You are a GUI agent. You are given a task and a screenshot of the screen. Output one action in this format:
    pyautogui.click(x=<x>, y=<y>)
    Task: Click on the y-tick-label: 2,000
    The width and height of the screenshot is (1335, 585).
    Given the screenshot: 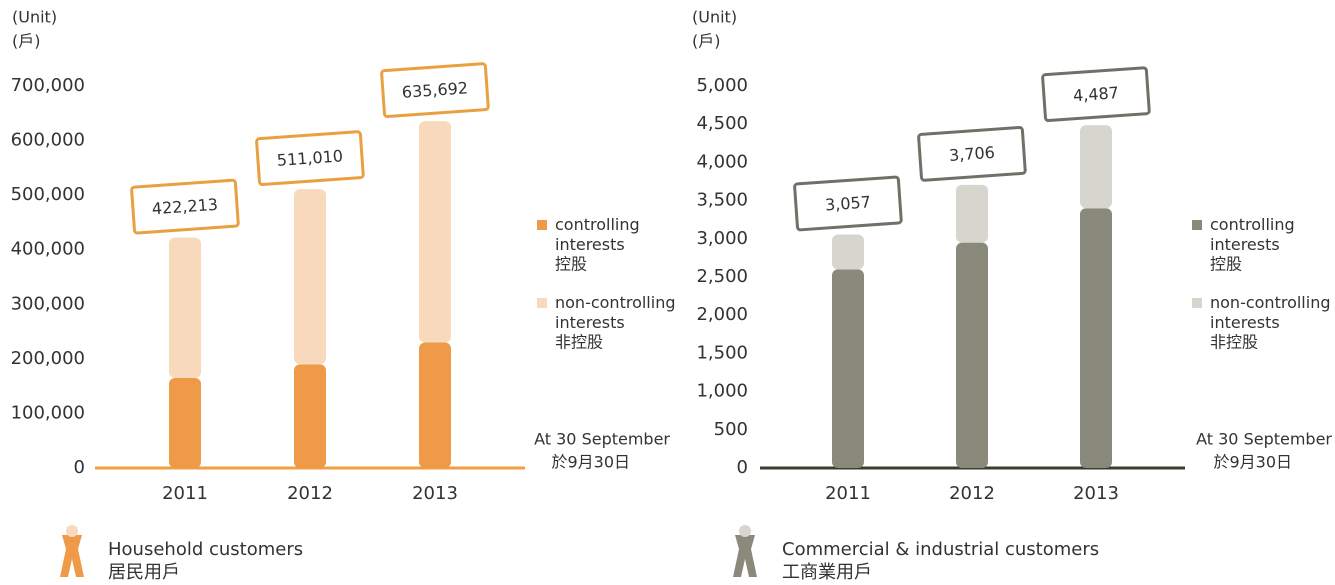 What is the action you would take?
    pyautogui.click(x=722, y=314)
    